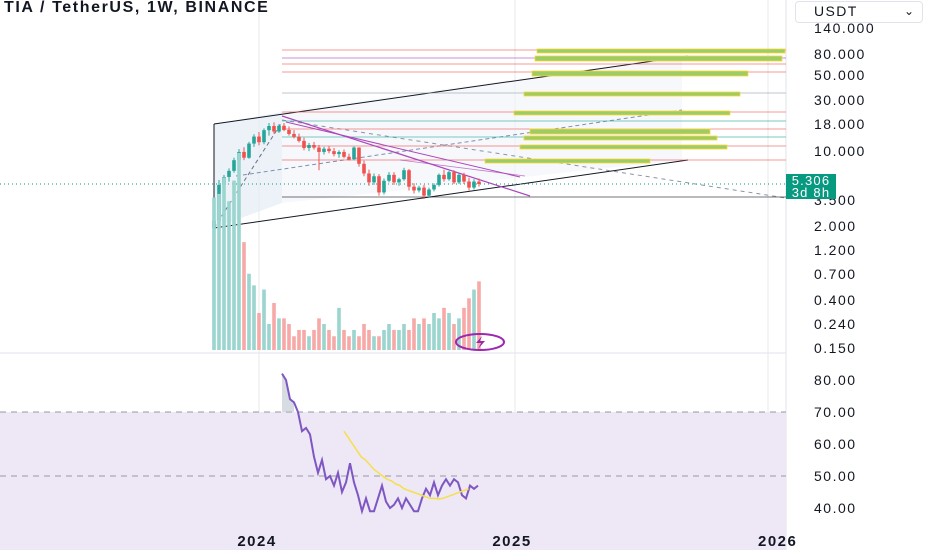 The image size is (932, 550). What do you see at coordinates (835, 274) in the screenshot?
I see `price-tick-label: 0.700` at bounding box center [835, 274].